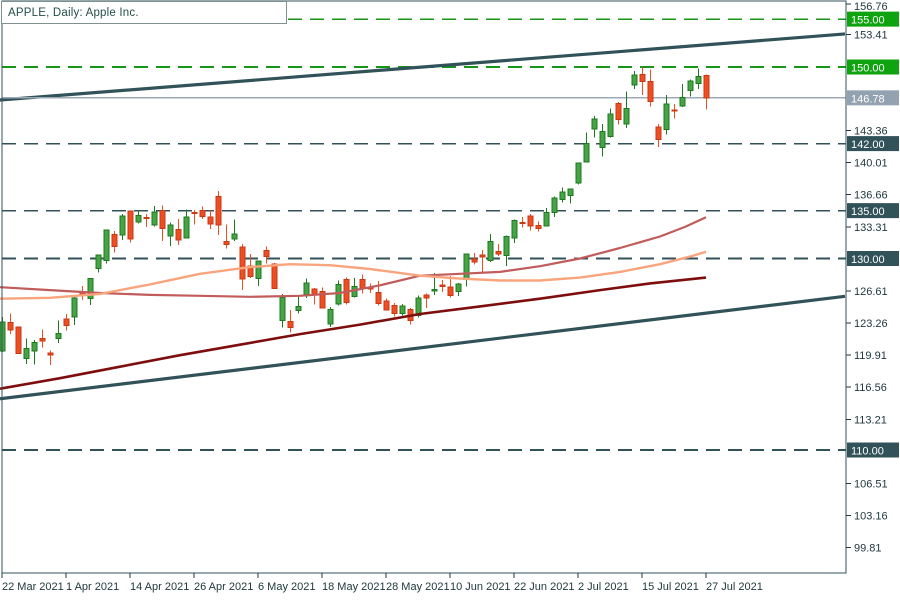  What do you see at coordinates (362, 284) in the screenshot?
I see `candle-25-May` at bounding box center [362, 284].